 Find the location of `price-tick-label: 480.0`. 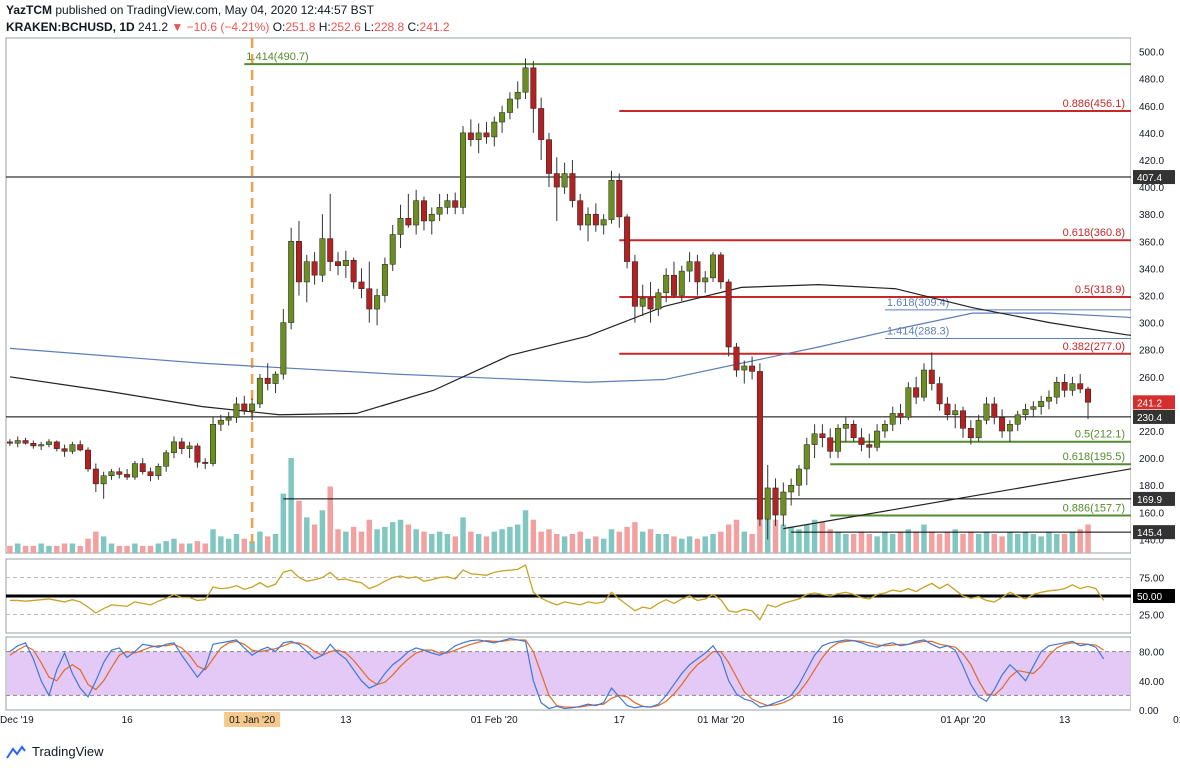

price-tick-label: 480.0 is located at coordinates (1151, 80).